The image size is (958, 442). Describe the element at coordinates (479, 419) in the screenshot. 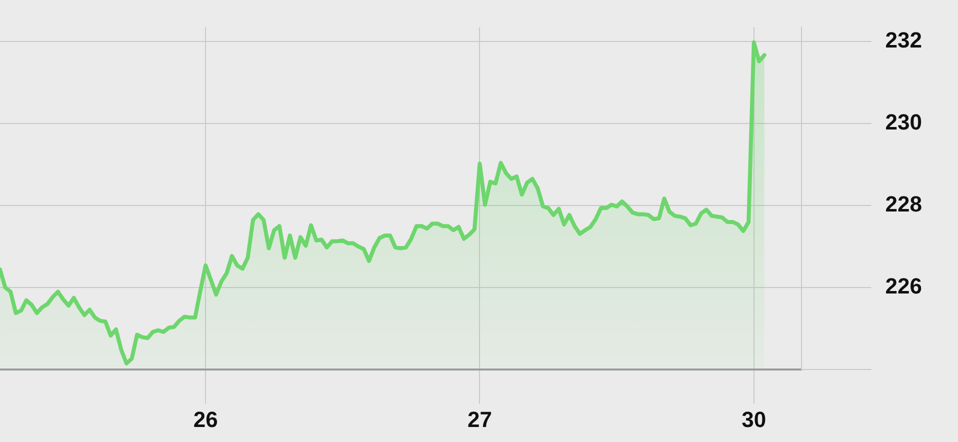

I see `x-tick-label: 27` at that location.